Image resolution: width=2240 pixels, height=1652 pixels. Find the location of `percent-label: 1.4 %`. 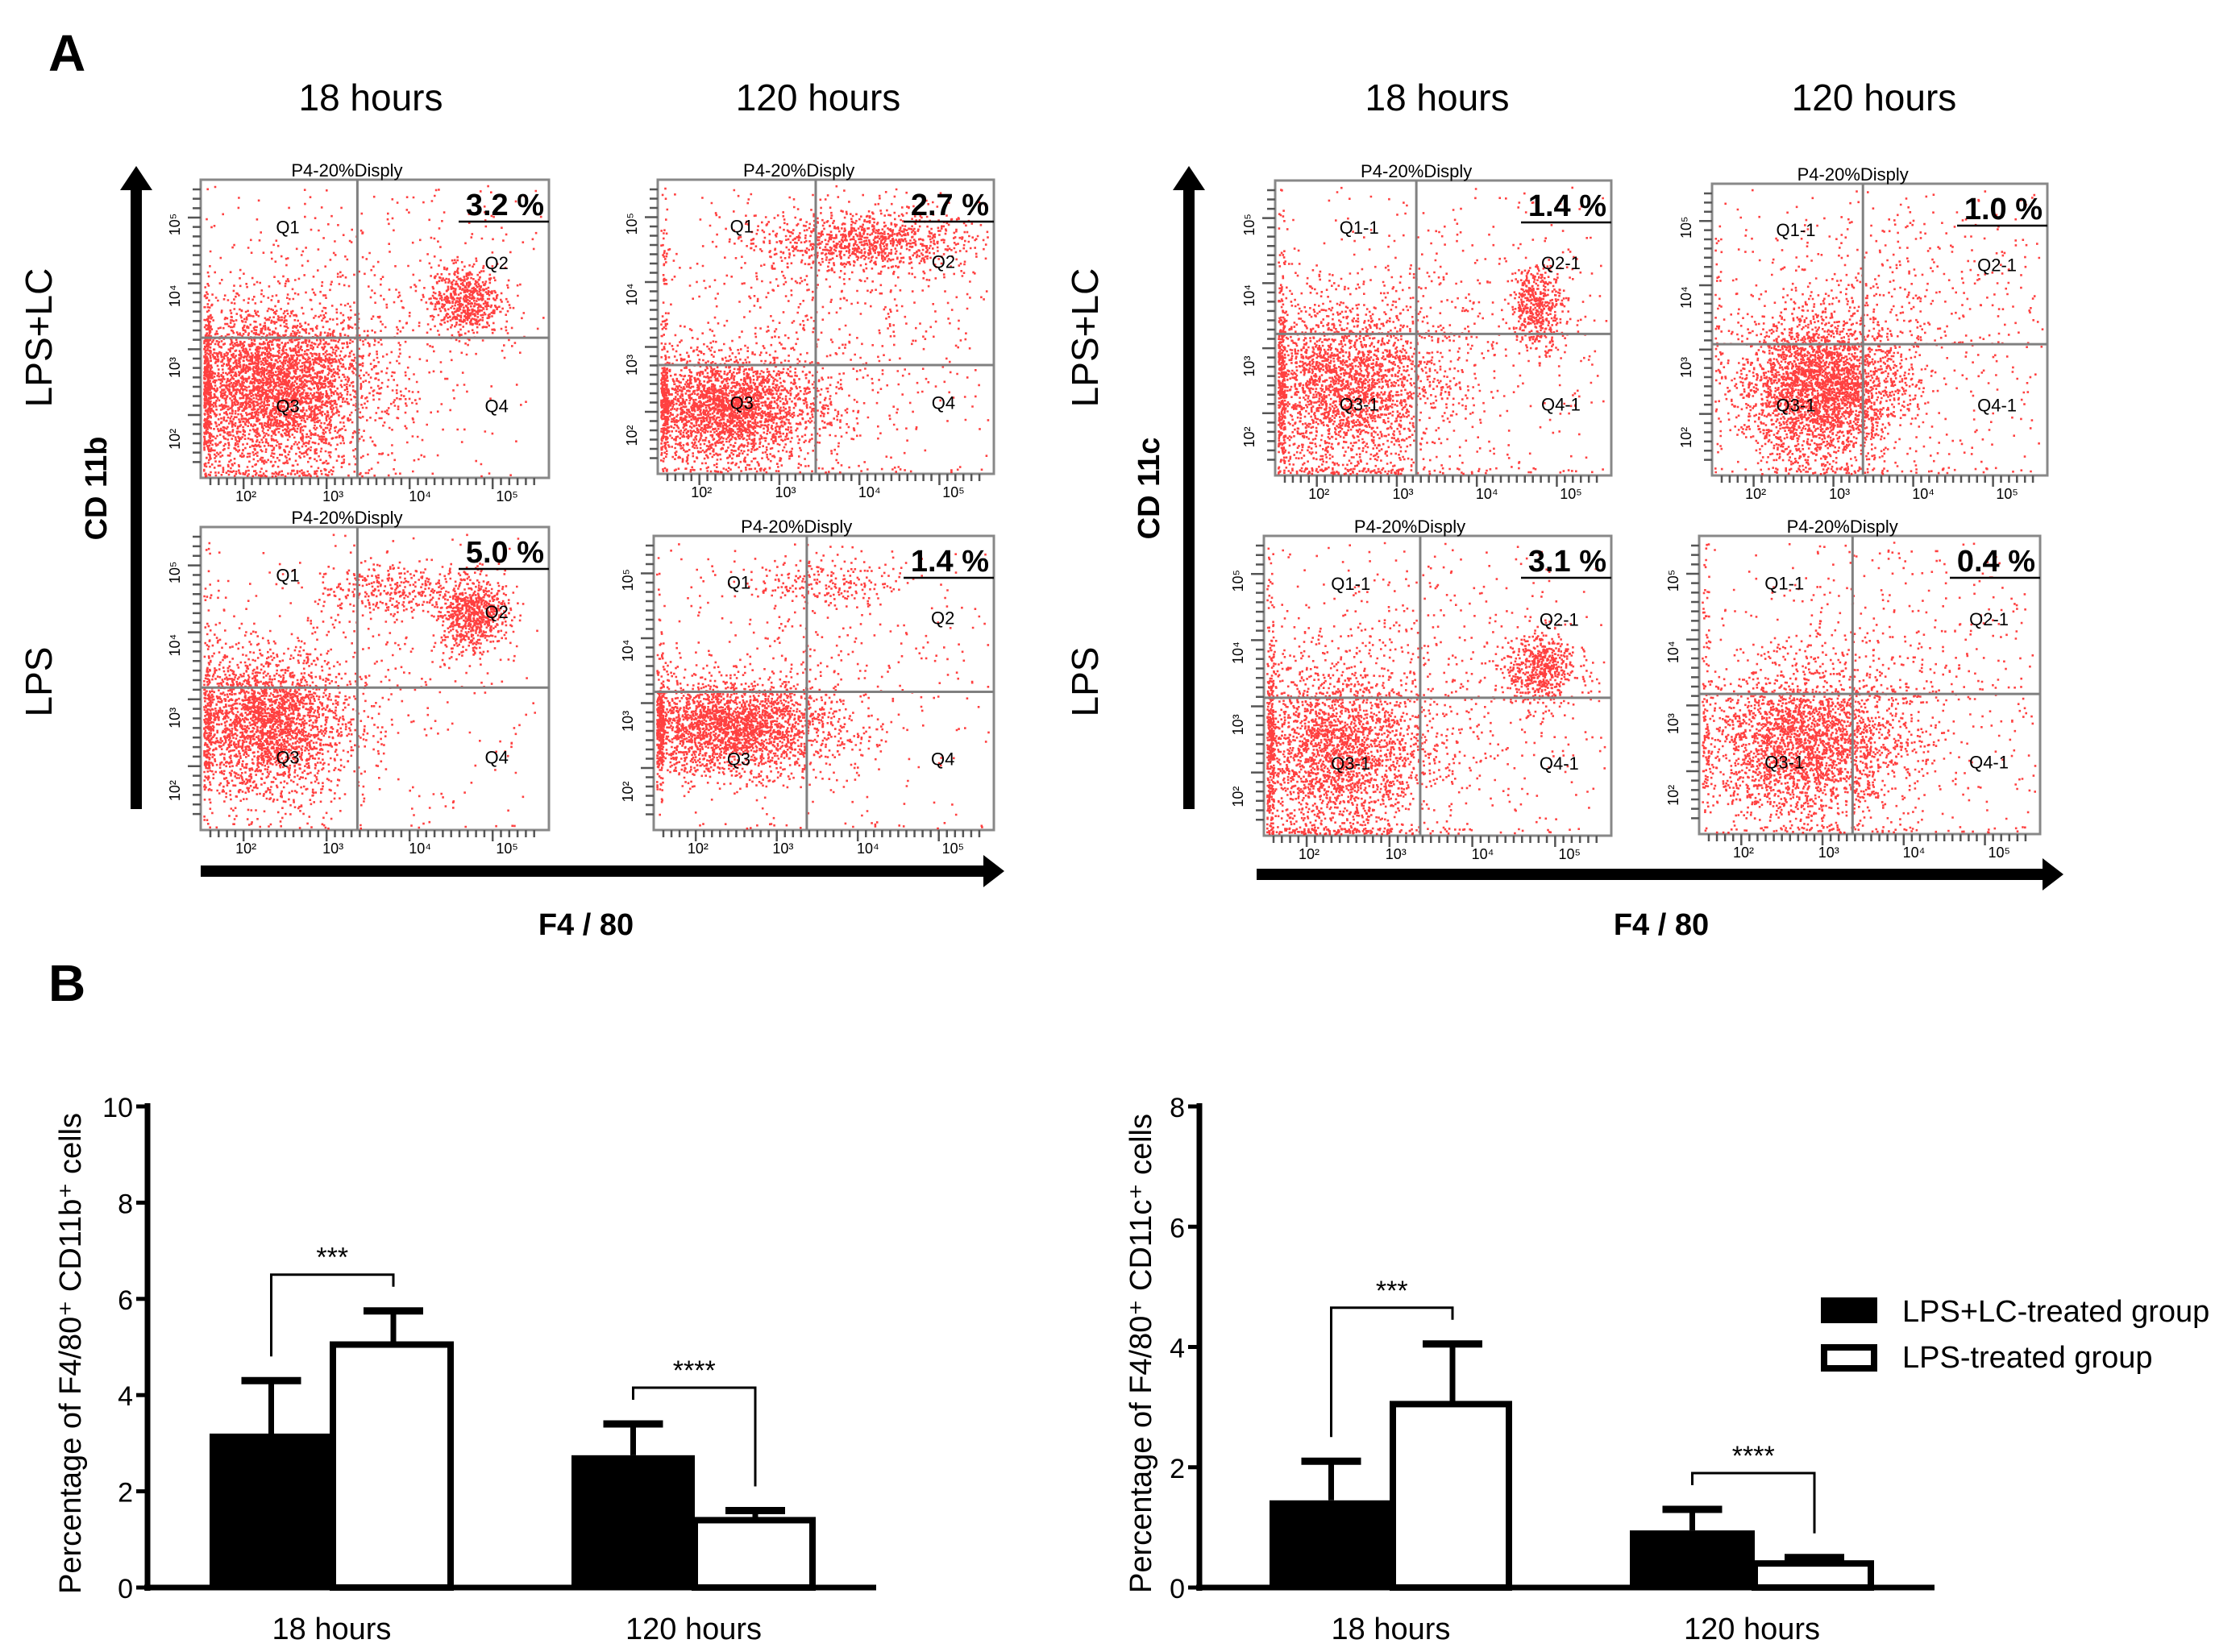

percent-label: 1.4 % is located at coordinates (1567, 206).